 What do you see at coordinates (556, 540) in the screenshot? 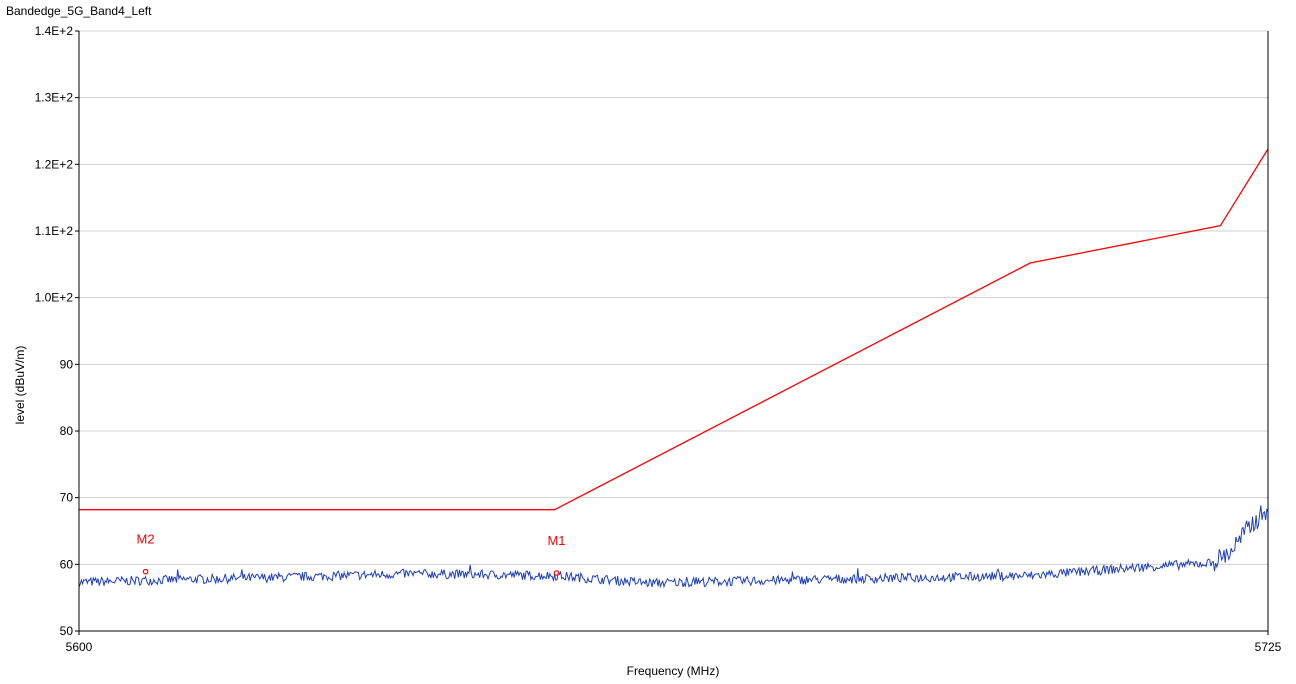
I see `marker-m1-label: M1` at bounding box center [556, 540].